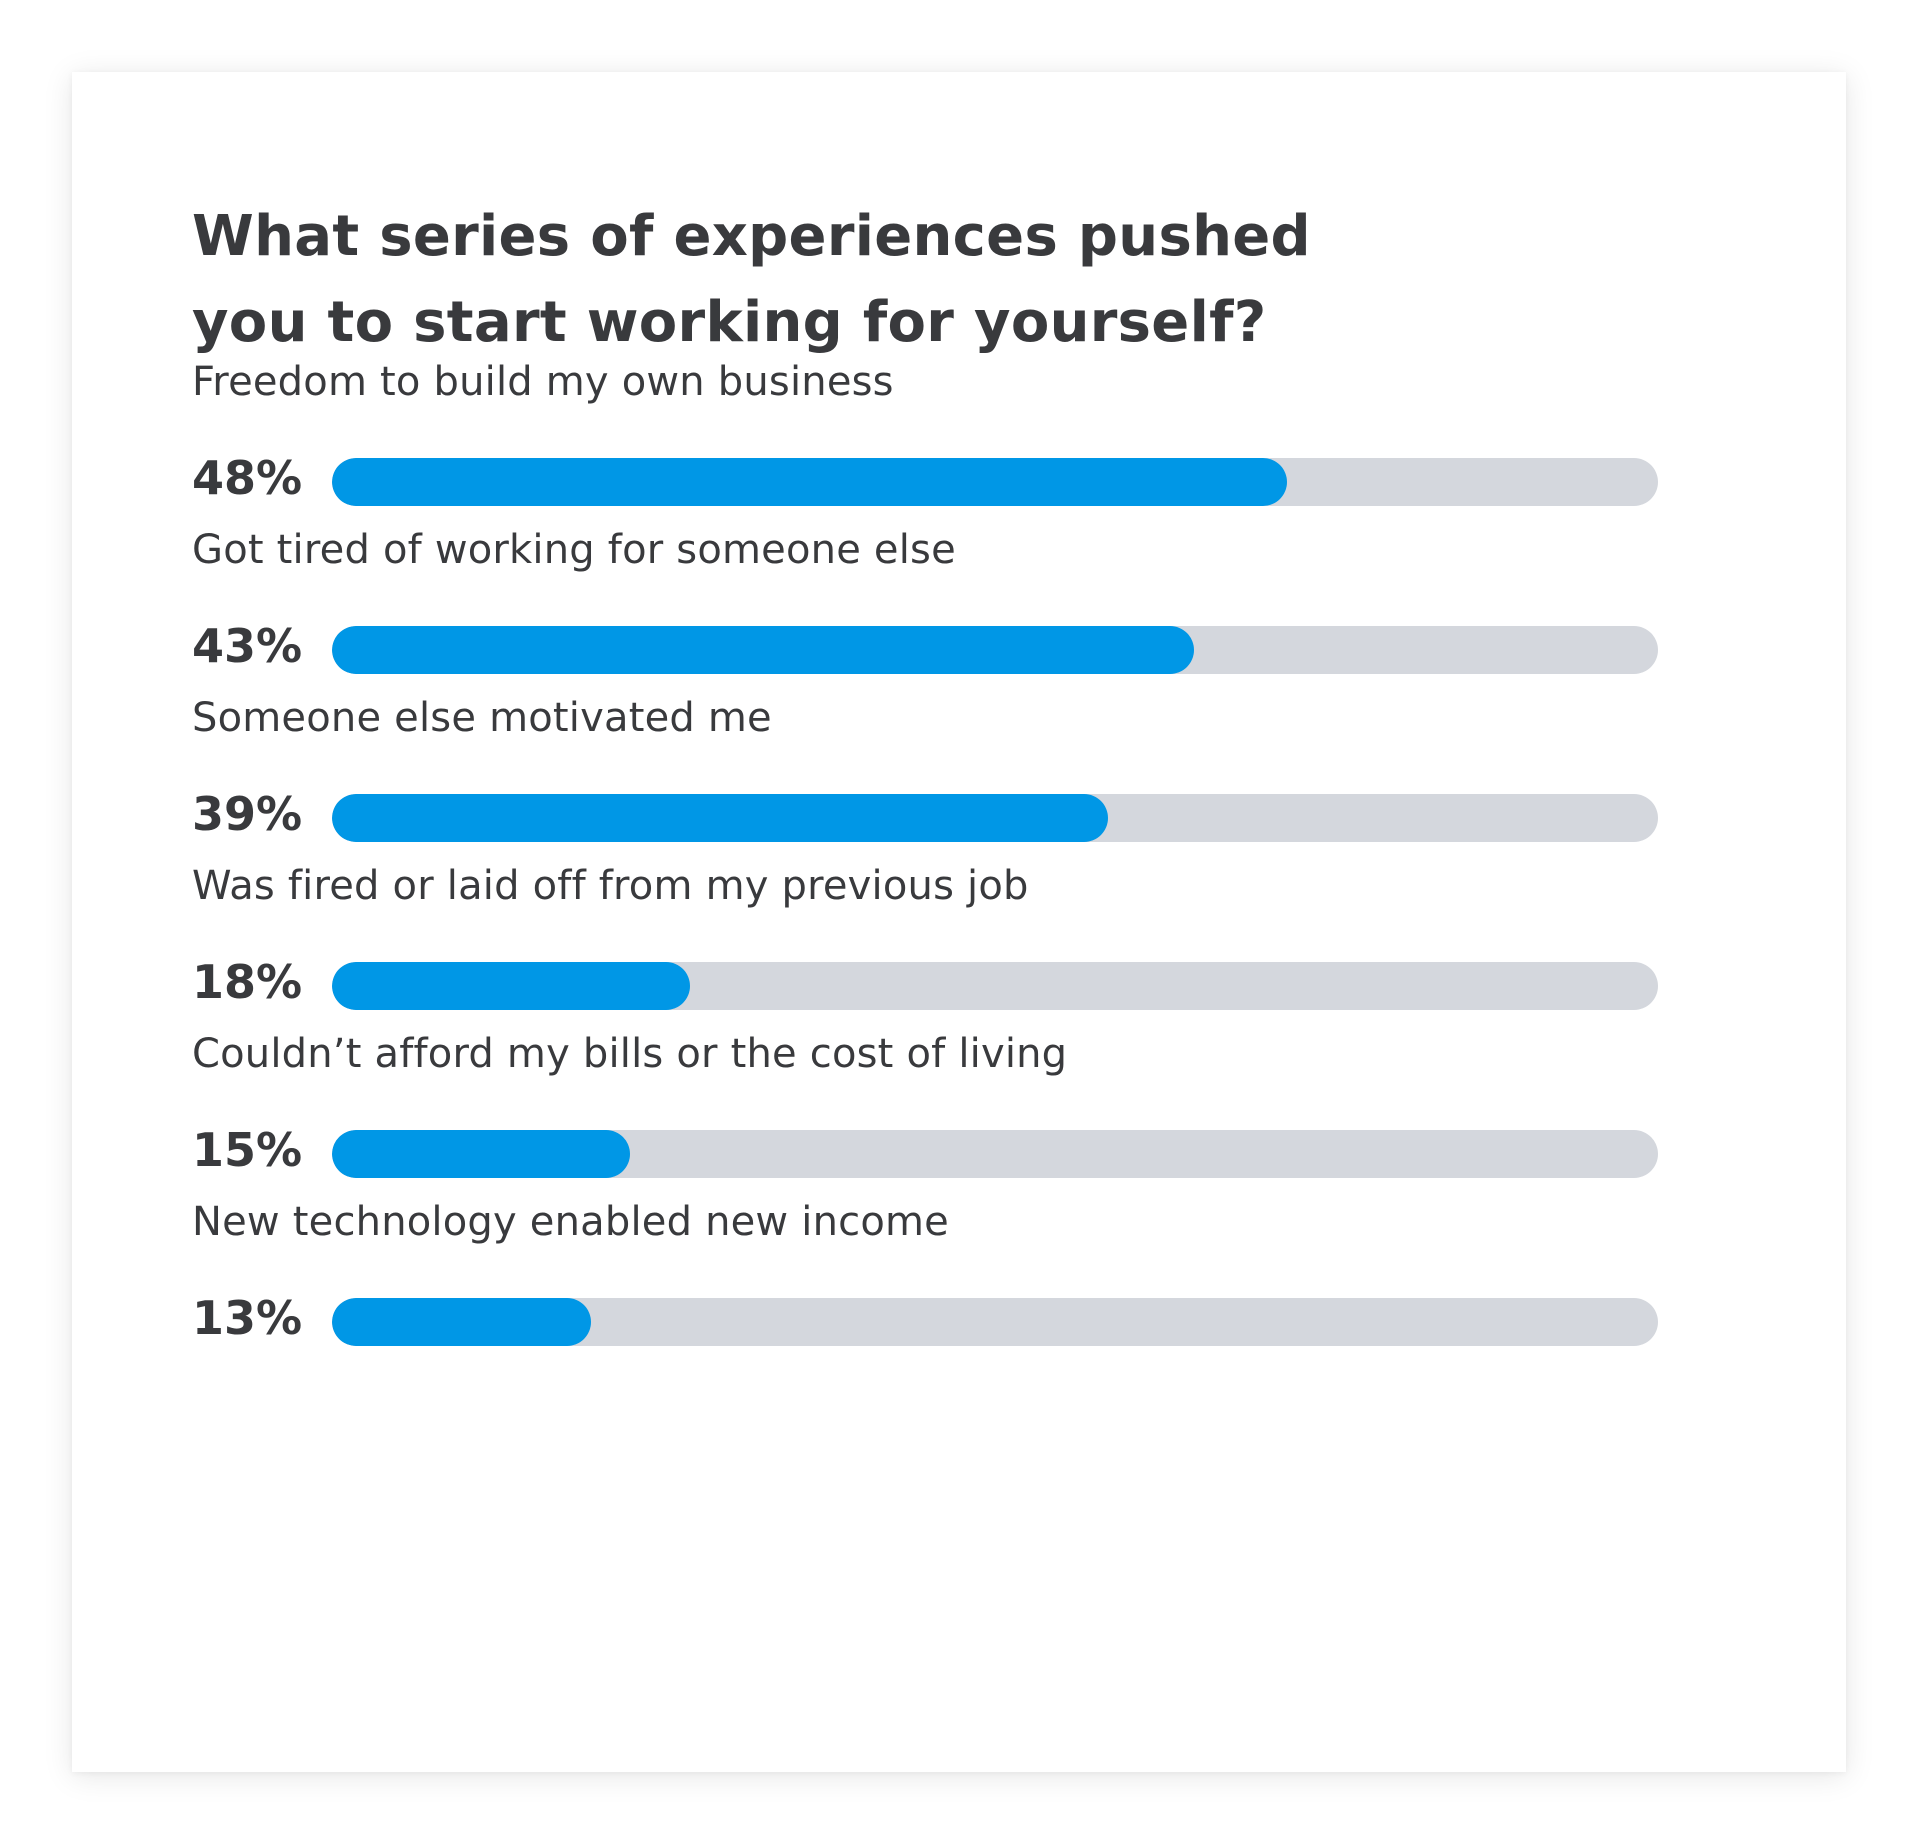 This screenshot has width=1908, height=1836. I want to click on bar-value-label: 39%, so click(247, 814).